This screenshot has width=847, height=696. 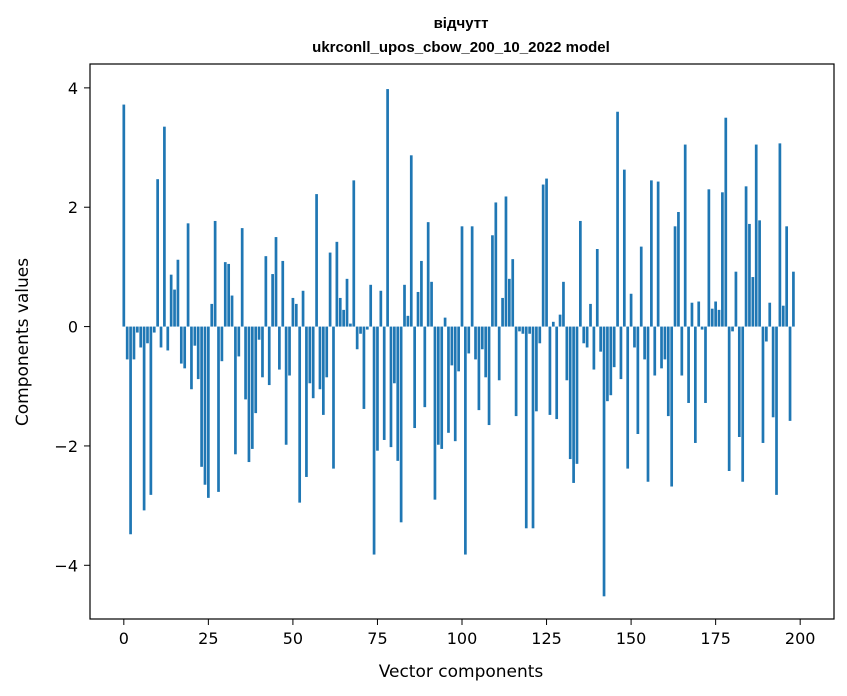 I want to click on x-axis: 0 25 50 75 100 125 150 175 200, so click(x=467, y=633).